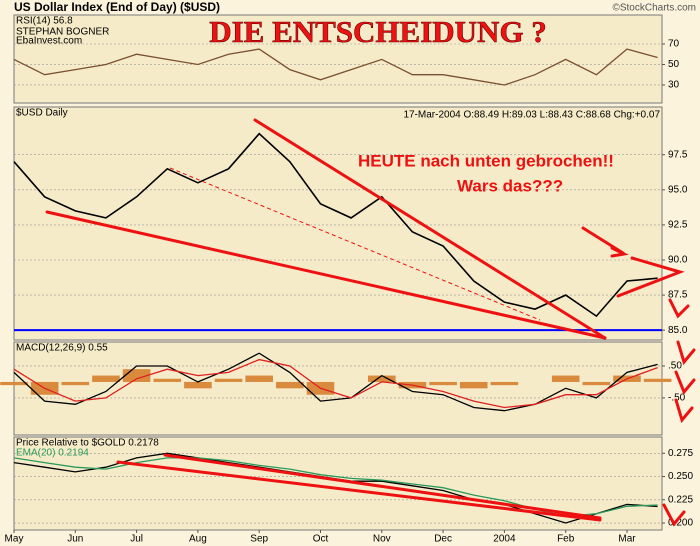 The image size is (700, 546). What do you see at coordinates (566, 539) in the screenshot?
I see `x-tick-label: Feb` at bounding box center [566, 539].